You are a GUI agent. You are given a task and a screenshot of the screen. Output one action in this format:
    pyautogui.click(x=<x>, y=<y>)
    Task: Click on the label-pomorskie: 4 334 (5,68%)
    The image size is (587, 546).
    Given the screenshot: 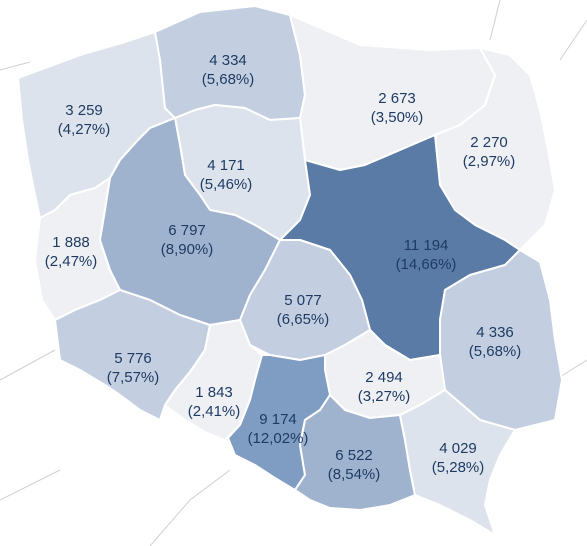 What is the action you would take?
    pyautogui.click(x=228, y=70)
    